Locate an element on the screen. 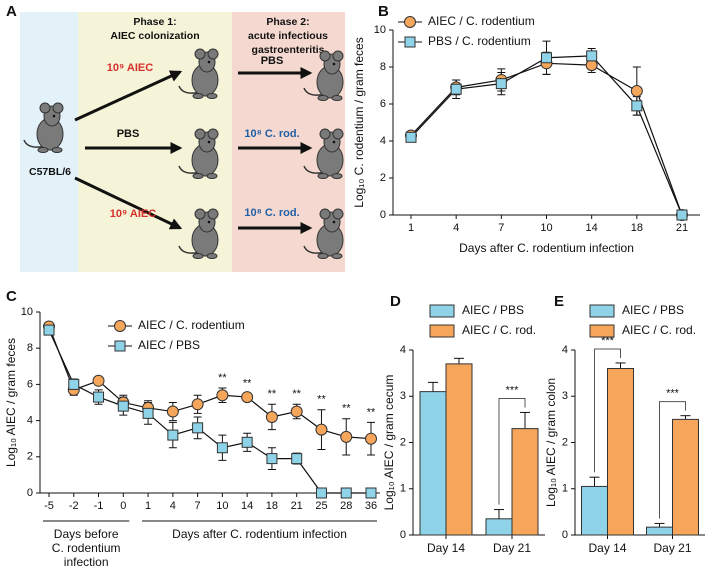  strain-label: C57BL/6 is located at coordinates (50, 172).